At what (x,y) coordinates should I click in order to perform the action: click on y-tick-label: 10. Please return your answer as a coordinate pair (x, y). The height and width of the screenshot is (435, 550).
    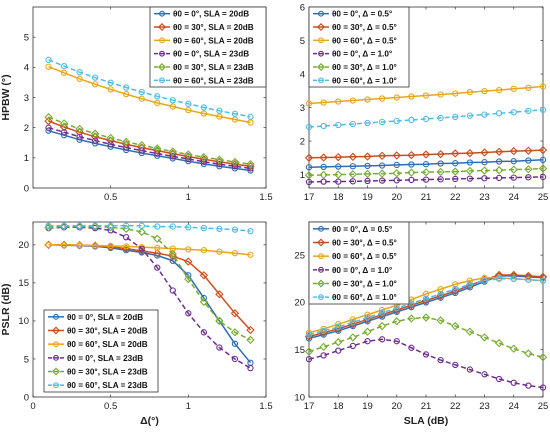
    Looking at the image, I should click on (299, 397).